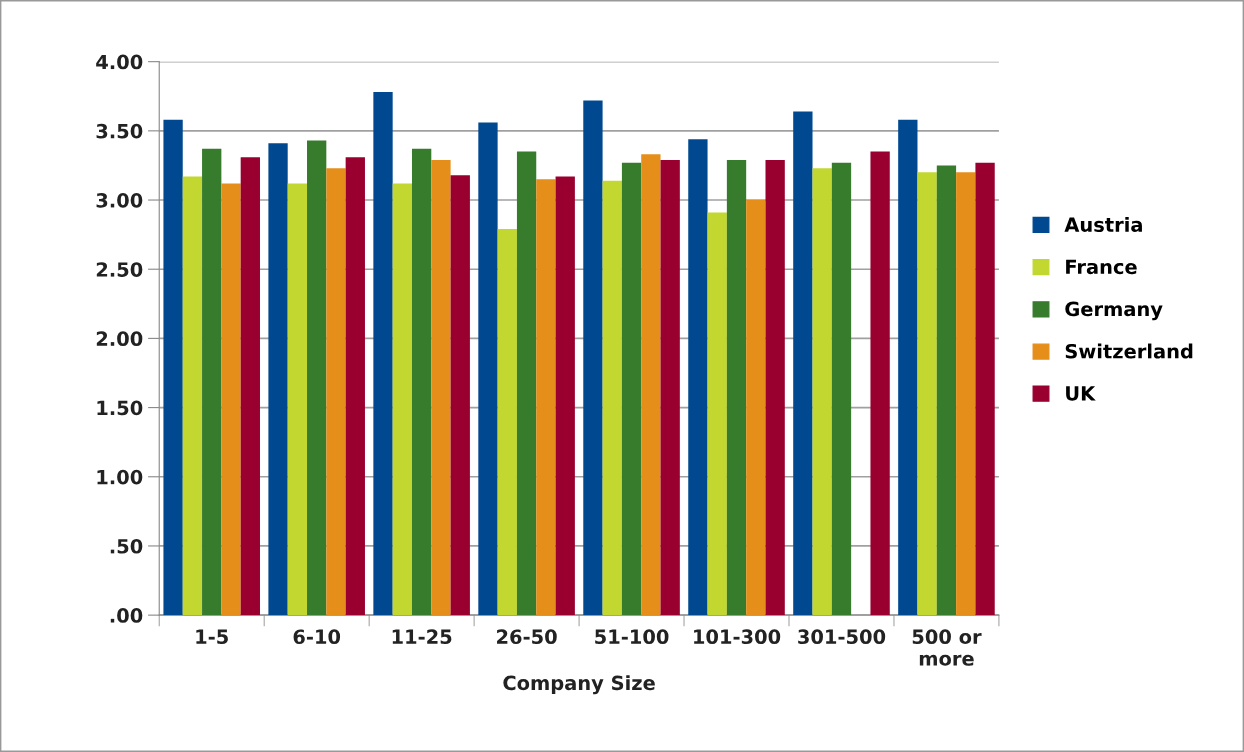 Image resolution: width=1244 pixels, height=752 pixels. I want to click on y-tick-label: 2.50, so click(119, 269).